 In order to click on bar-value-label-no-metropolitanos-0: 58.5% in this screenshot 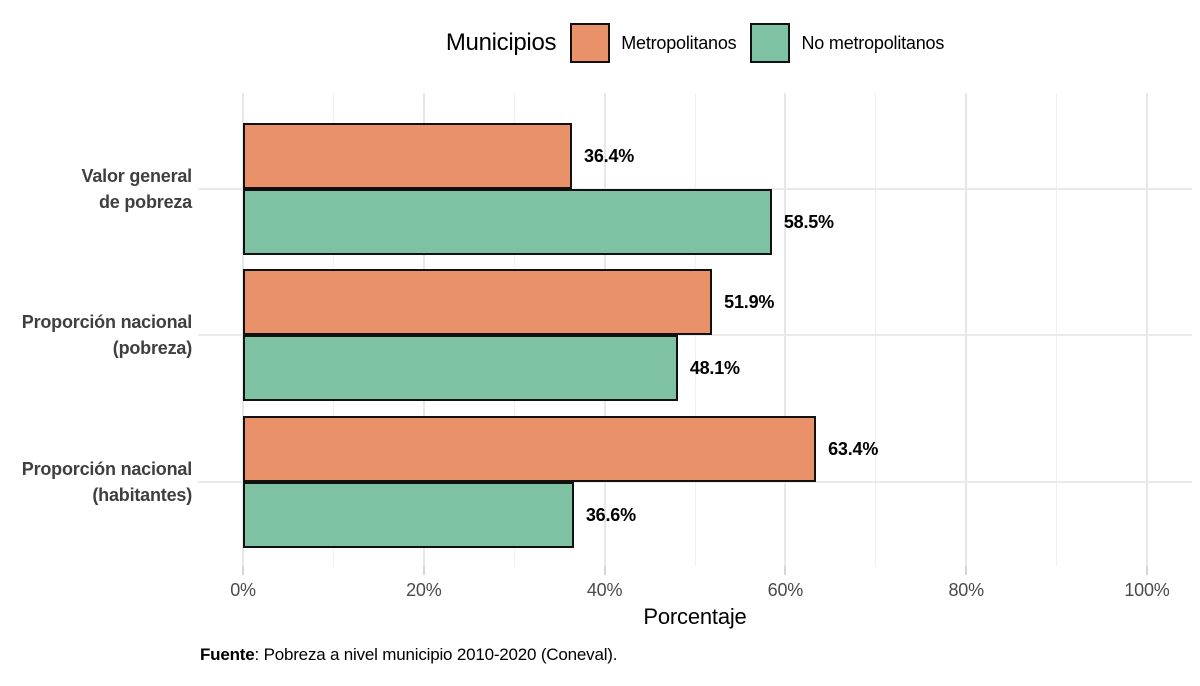, I will do `click(808, 221)`.